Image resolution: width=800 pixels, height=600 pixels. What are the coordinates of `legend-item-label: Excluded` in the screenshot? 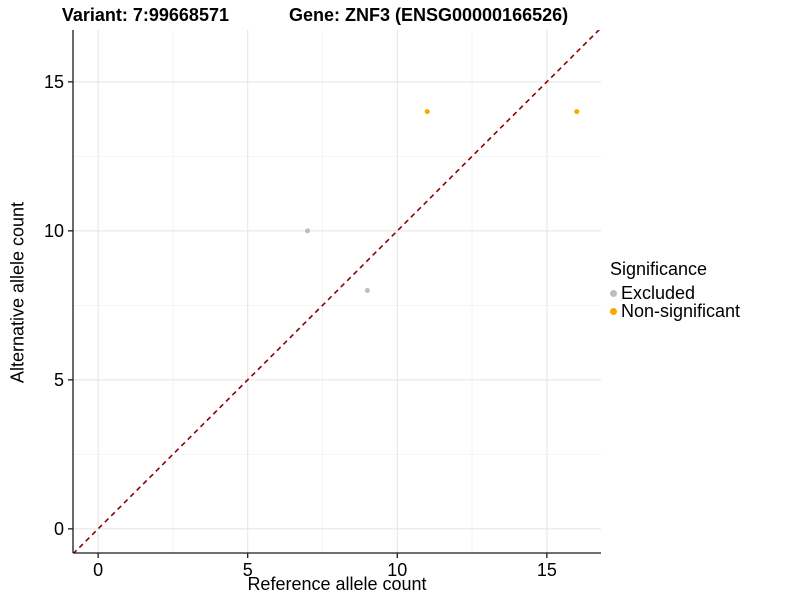 It's located at (658, 293).